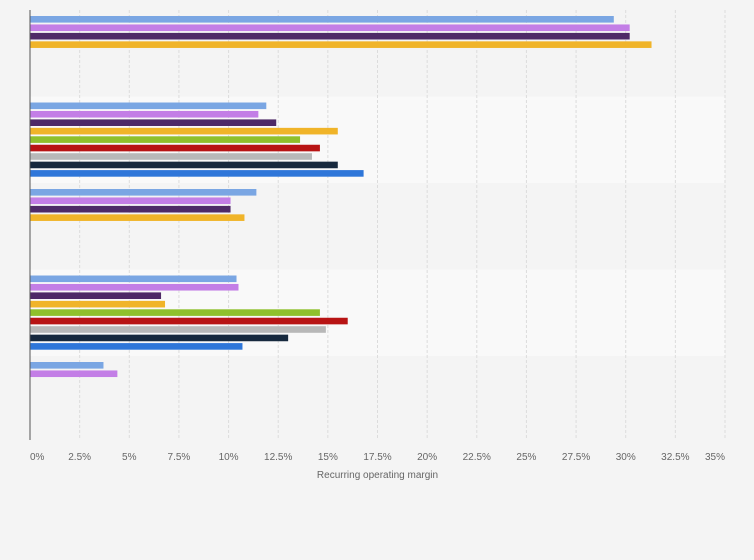 This screenshot has height=560, width=754. Describe the element at coordinates (377, 399) in the screenshot. I see `group-band` at that location.